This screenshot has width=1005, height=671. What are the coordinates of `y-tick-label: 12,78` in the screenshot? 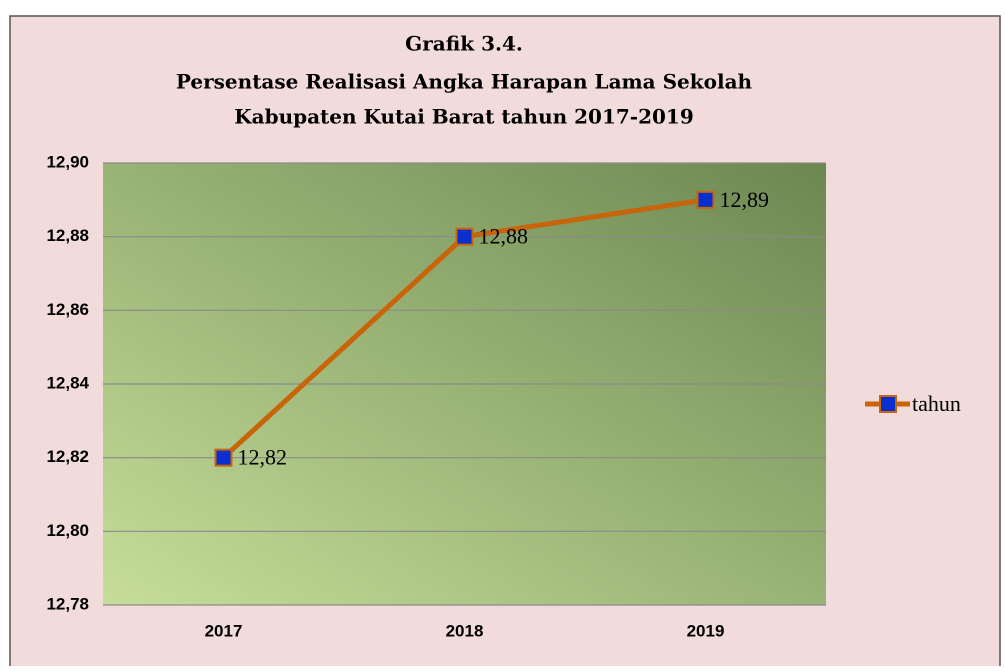 It's located at (67, 603).